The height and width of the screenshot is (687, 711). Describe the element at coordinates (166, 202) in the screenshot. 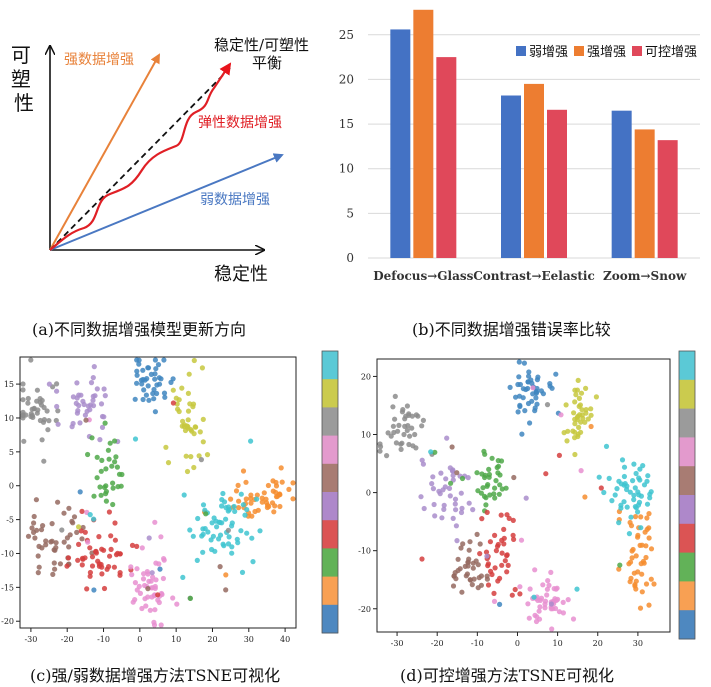

I see `weak-aug-arrow` at that location.